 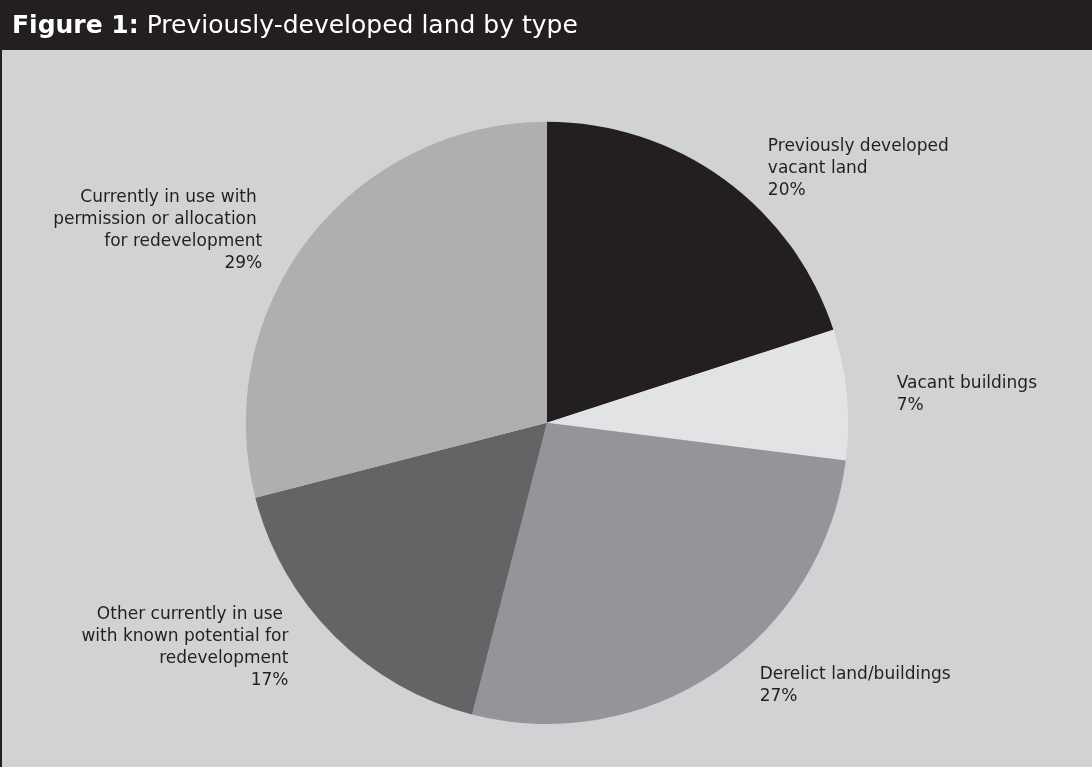 I want to click on data-label: 20%, so click(x=786, y=189).